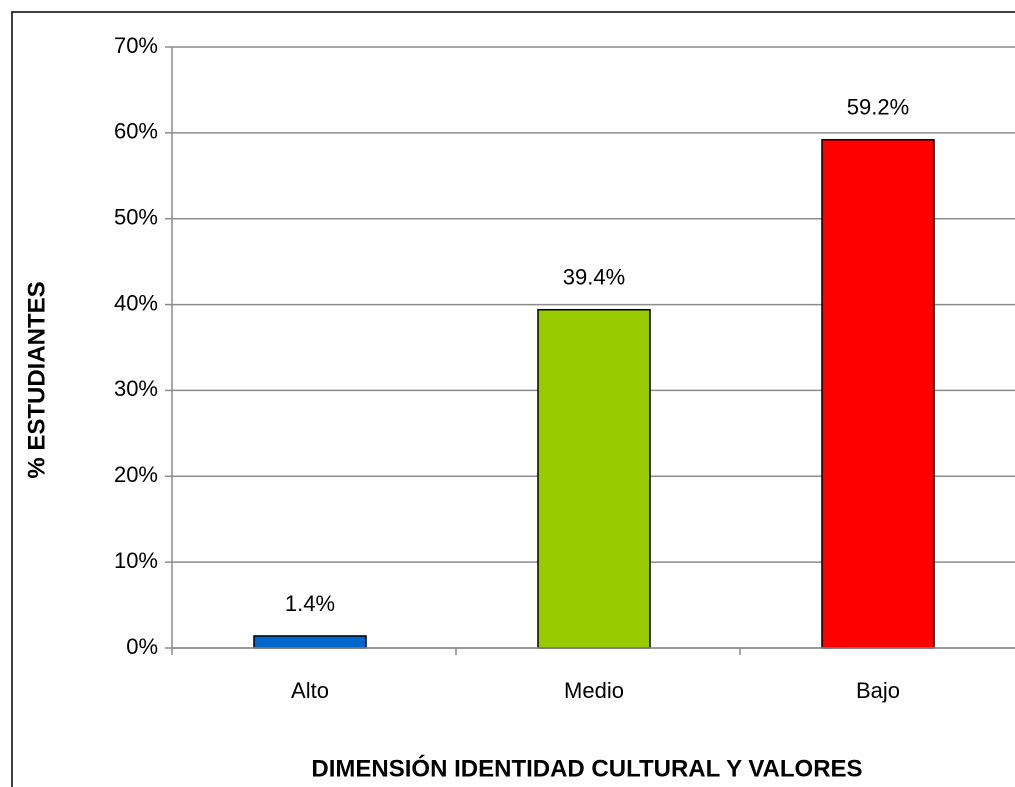  What do you see at coordinates (594, 277) in the screenshot?
I see `data-label: 39.4%` at bounding box center [594, 277].